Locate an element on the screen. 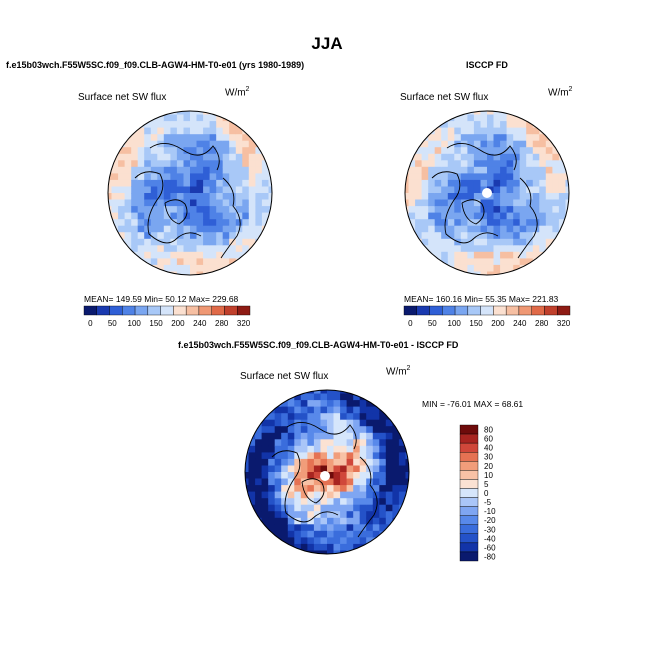 This screenshot has height=654, width=654. colorbar-tick-label: -60 is located at coordinates (490, 547).